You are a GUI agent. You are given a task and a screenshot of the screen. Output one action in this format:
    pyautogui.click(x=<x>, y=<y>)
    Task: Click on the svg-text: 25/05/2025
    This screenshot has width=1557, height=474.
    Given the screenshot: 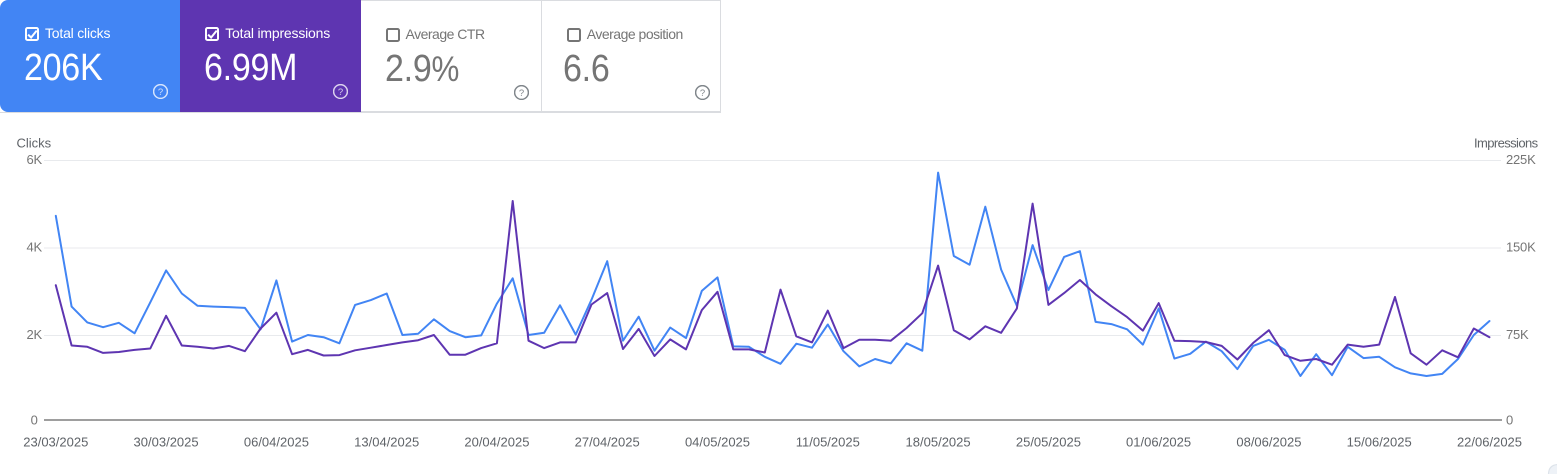 What is the action you would take?
    pyautogui.click(x=1048, y=442)
    